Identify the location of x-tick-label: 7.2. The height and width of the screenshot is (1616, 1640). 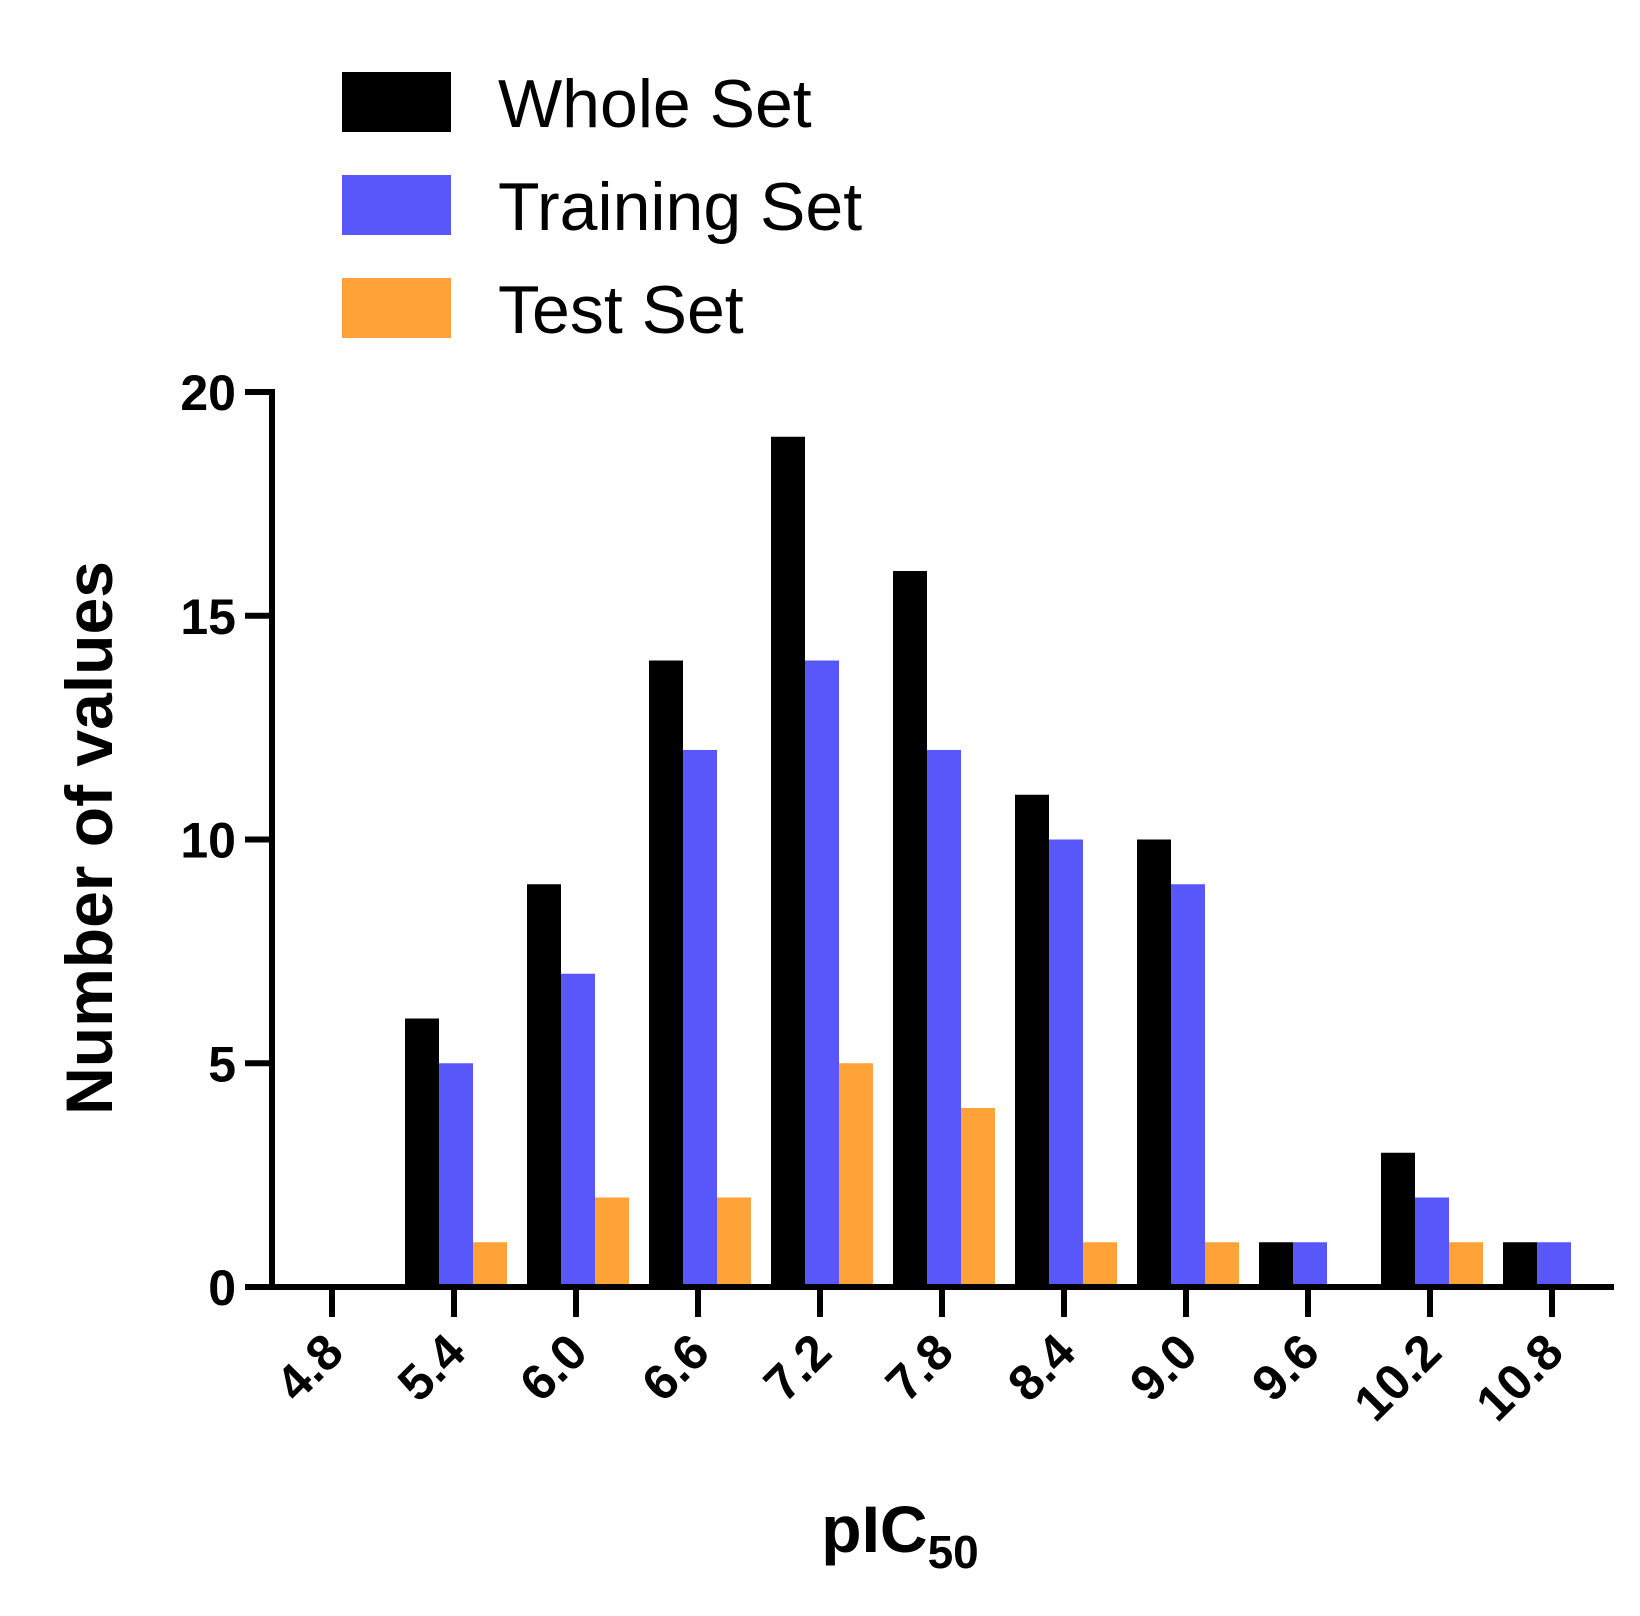
(797, 1367).